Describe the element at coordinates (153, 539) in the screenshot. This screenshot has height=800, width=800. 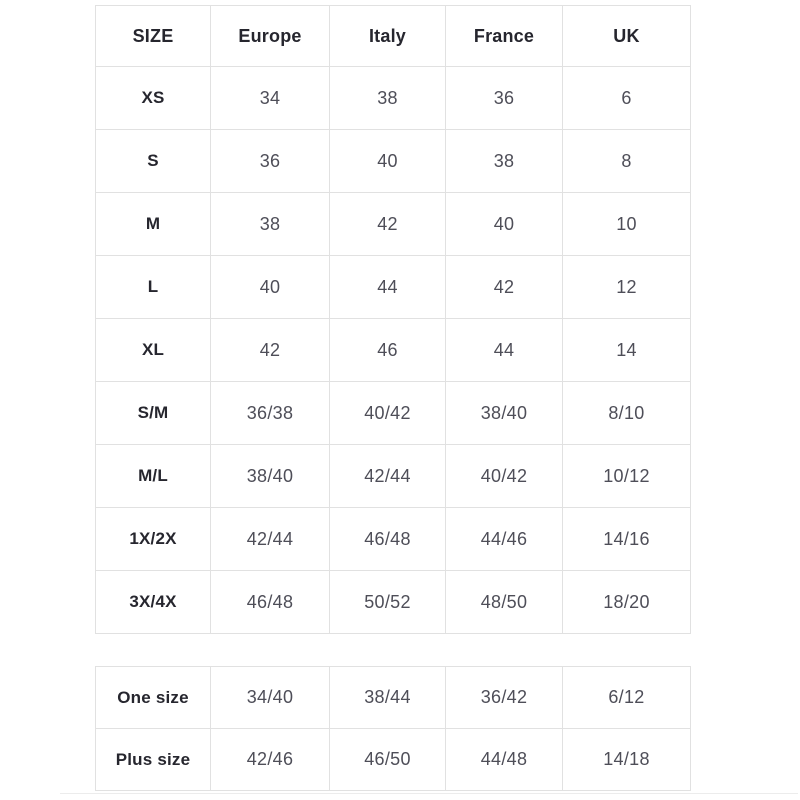
I see `size-label: 1X/2X` at that location.